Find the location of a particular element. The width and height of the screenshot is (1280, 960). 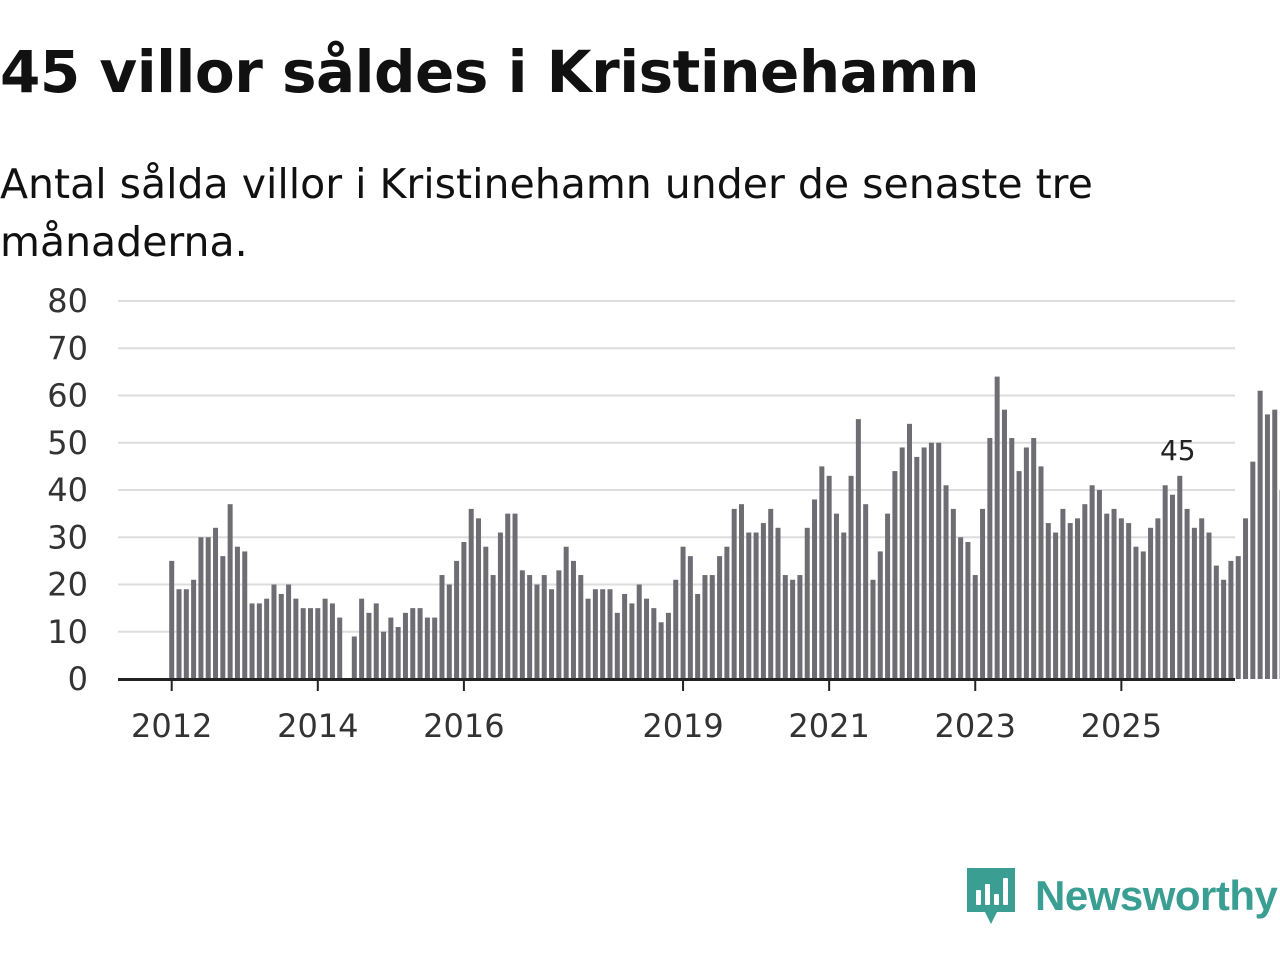

x-tick-label: 2021 is located at coordinates (828, 726).